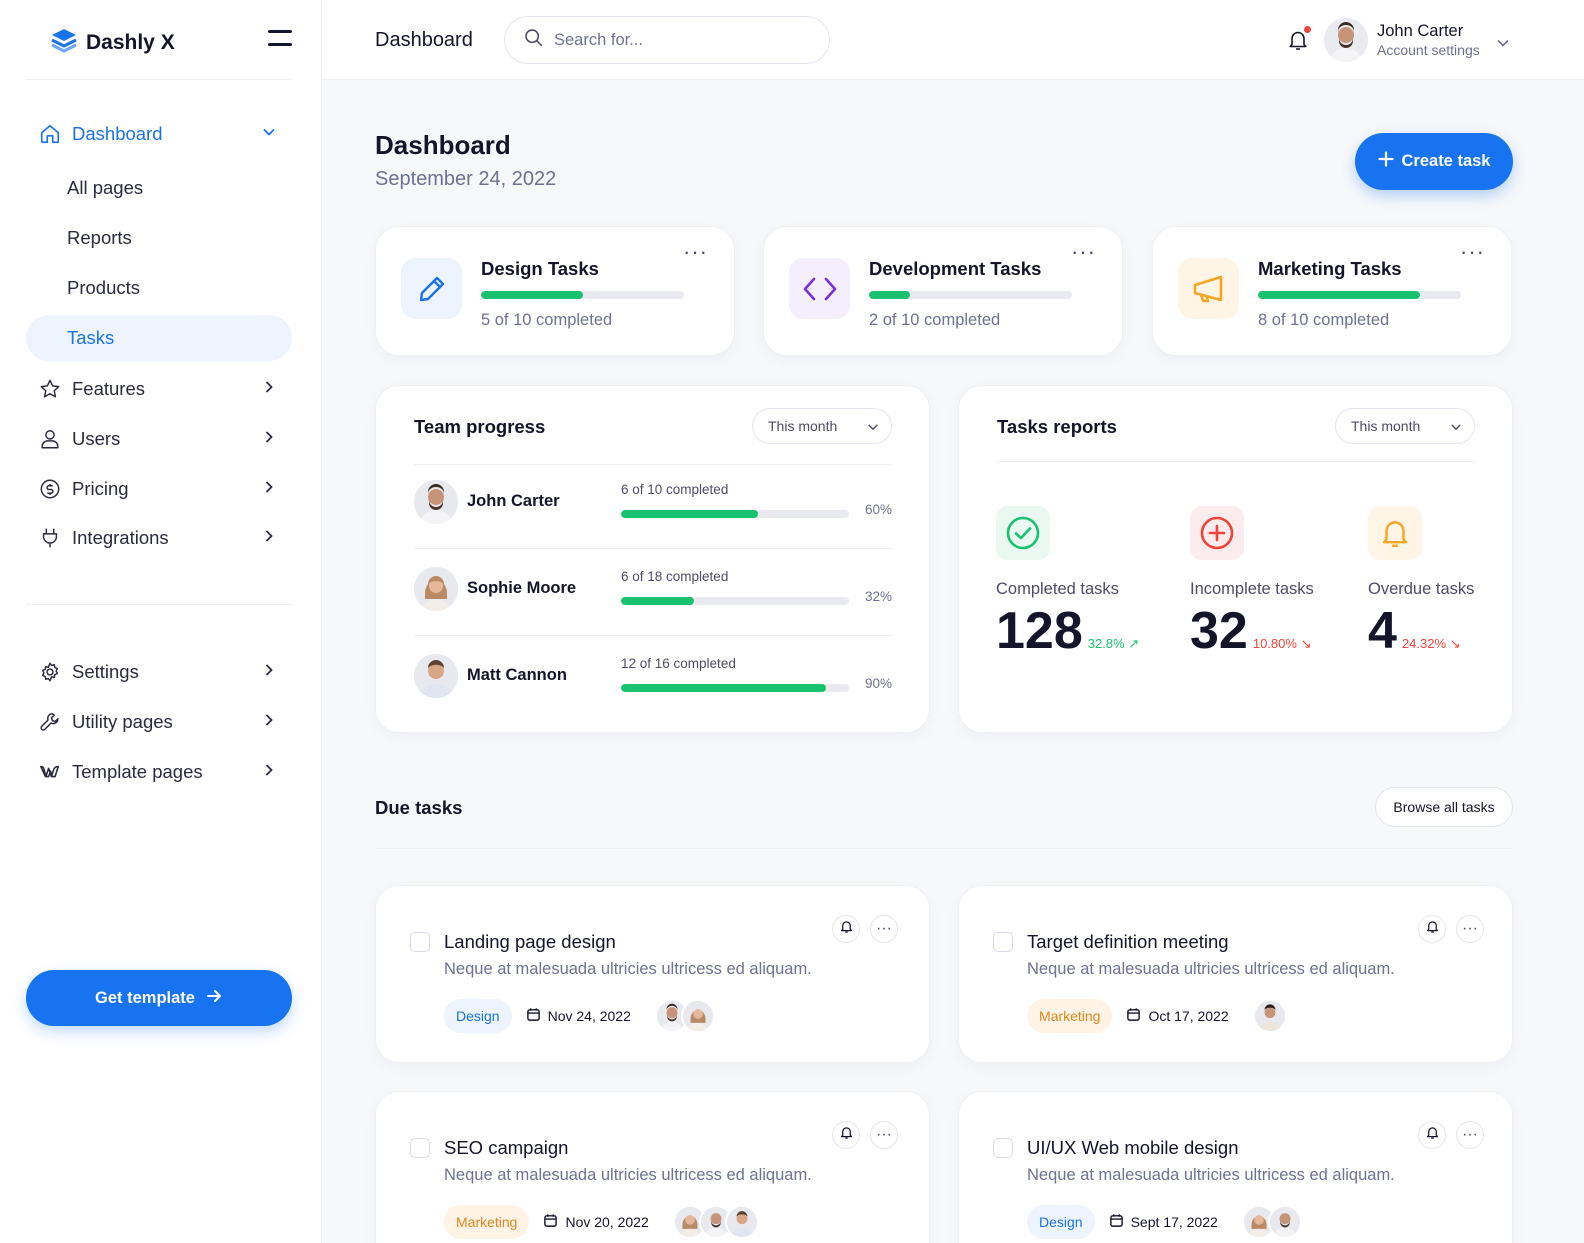  Describe the element at coordinates (1434, 161) in the screenshot. I see `create-task-button: Create task` at that location.